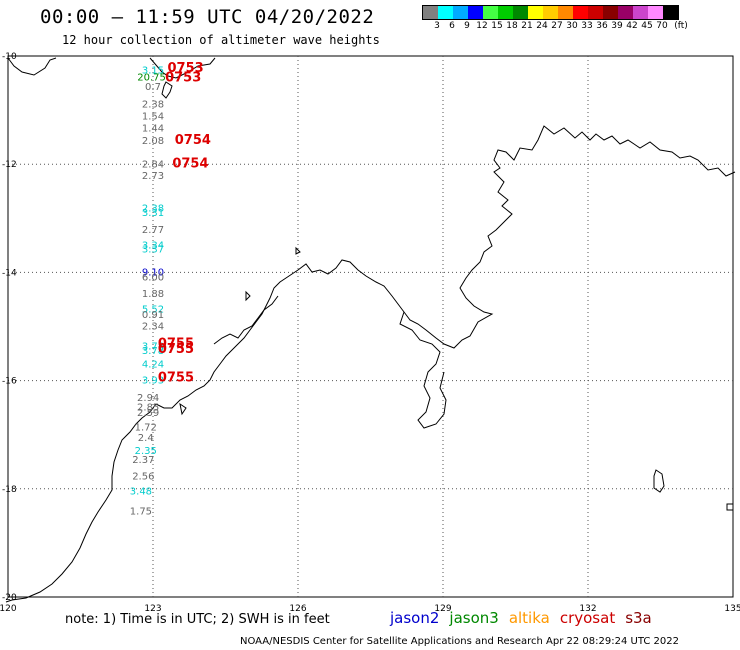 Image resolution: width=740 pixels, height=650 pixels. I want to click on coastline-timor-east, so click(182, 68).